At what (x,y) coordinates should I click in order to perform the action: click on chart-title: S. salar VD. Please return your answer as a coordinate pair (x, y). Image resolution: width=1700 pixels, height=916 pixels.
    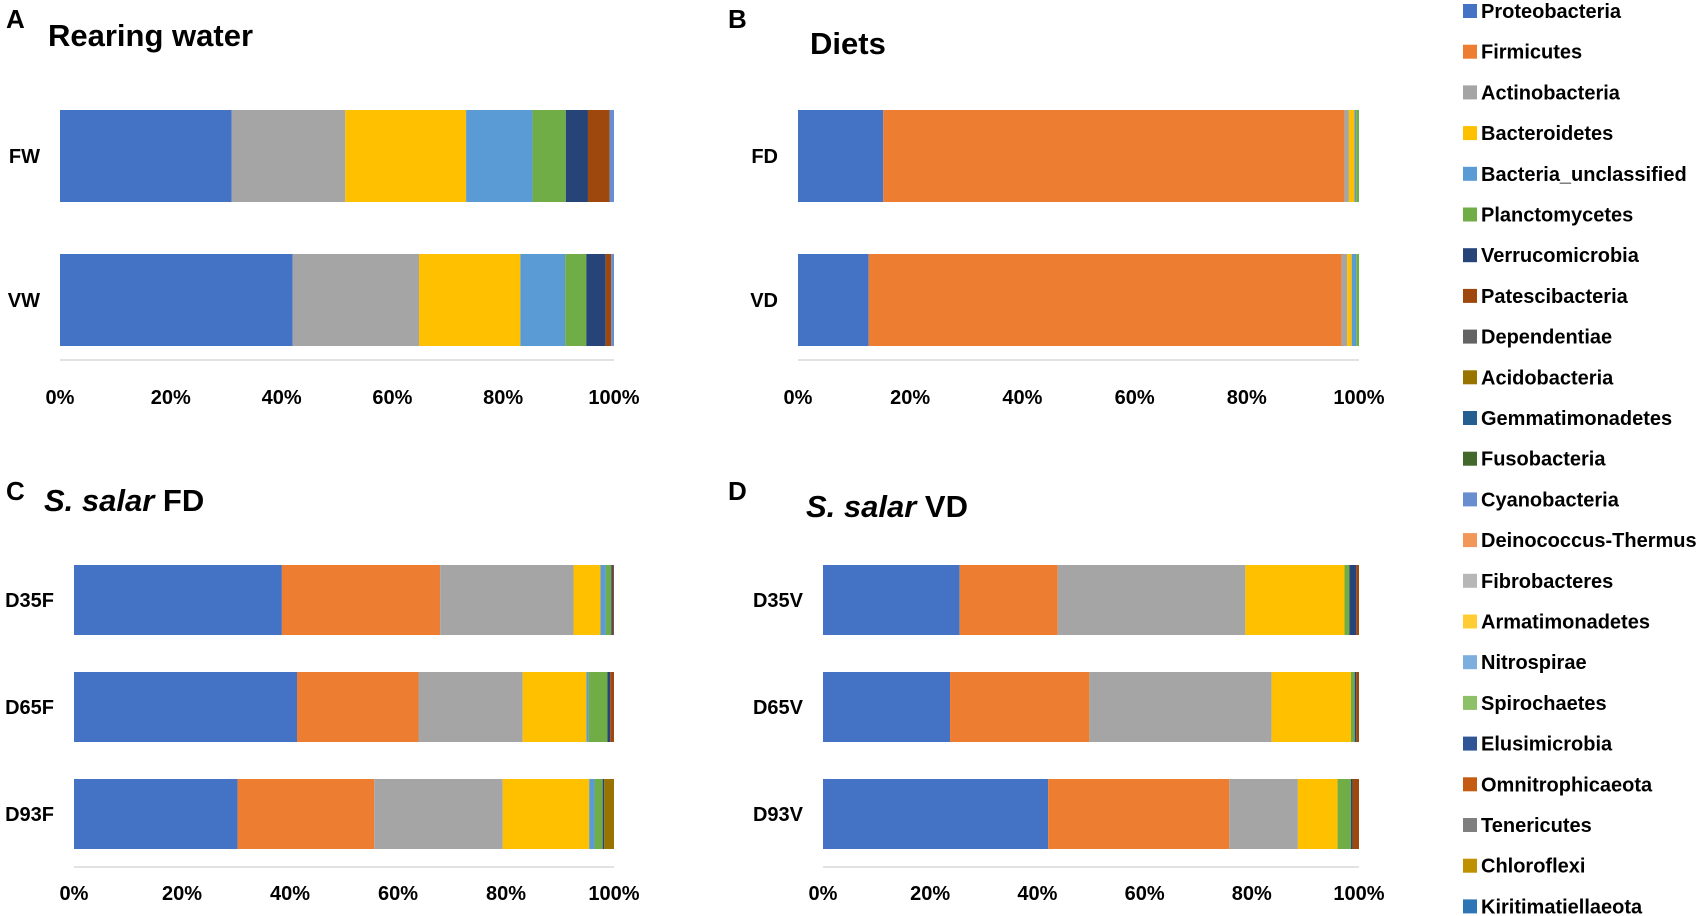
    Looking at the image, I should click on (887, 506).